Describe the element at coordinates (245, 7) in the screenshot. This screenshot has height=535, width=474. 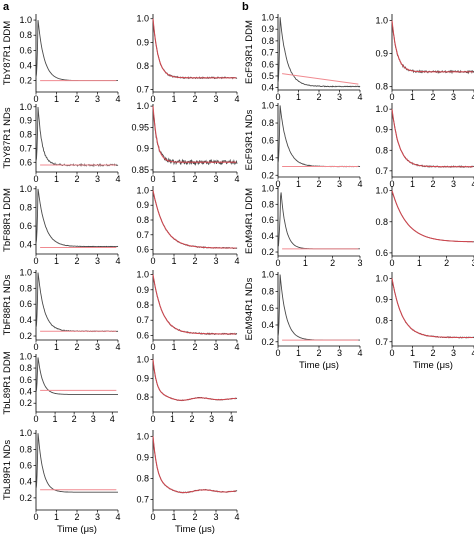
I see `panel-label-b: b` at that location.